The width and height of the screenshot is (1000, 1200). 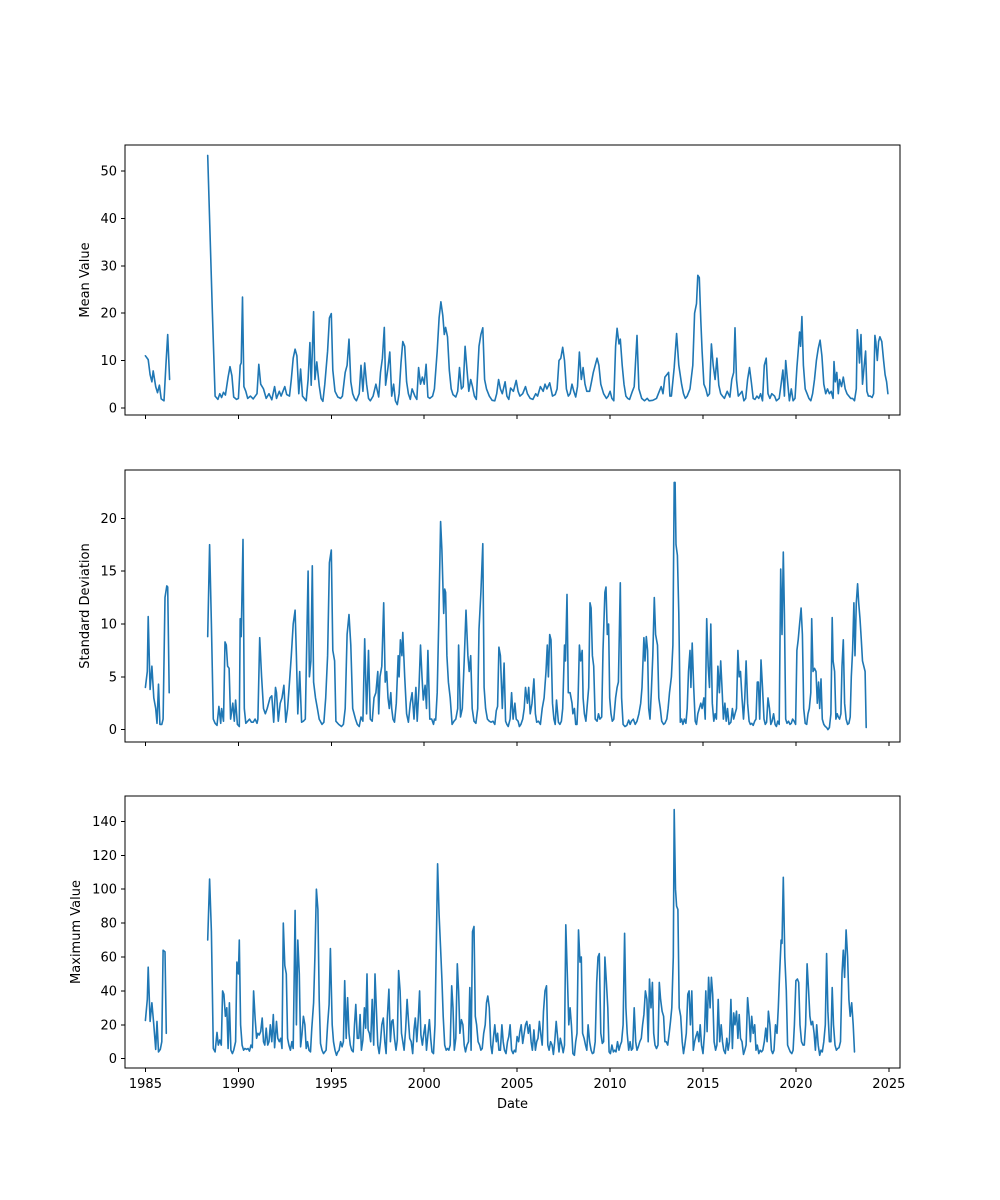 I want to click on y-tick-label: 140, so click(x=104, y=822).